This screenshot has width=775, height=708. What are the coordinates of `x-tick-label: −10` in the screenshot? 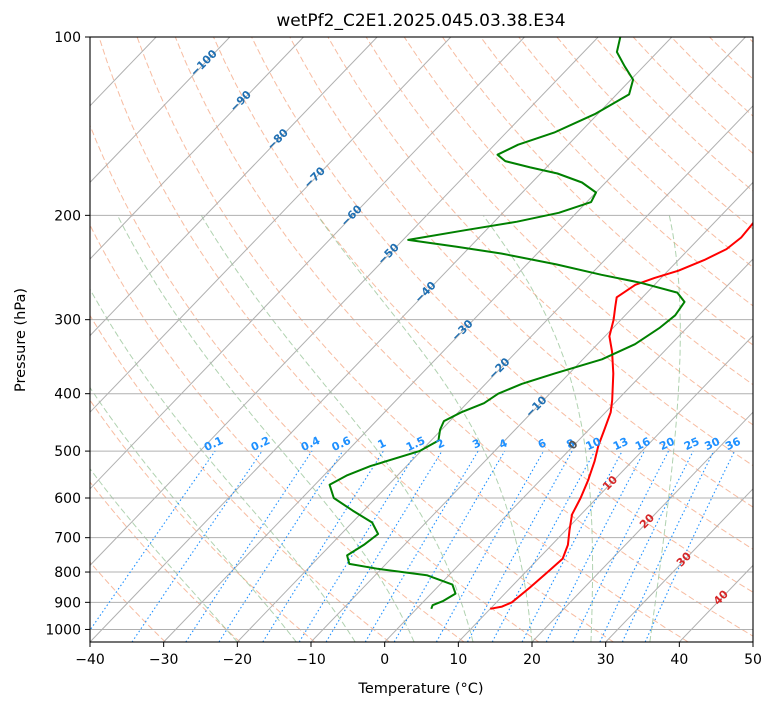 It's located at (311, 660).